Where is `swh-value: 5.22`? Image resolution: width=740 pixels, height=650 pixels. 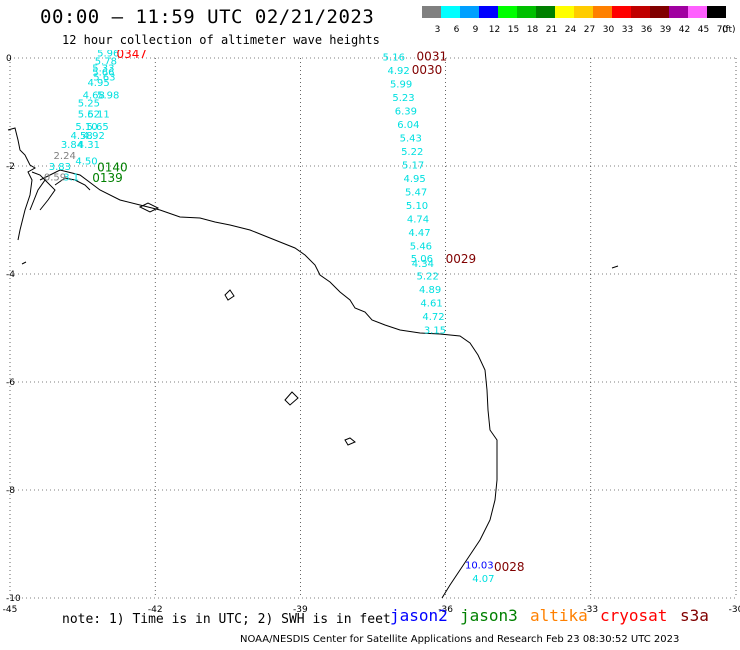 swh-value: 5.22 is located at coordinates (428, 276).